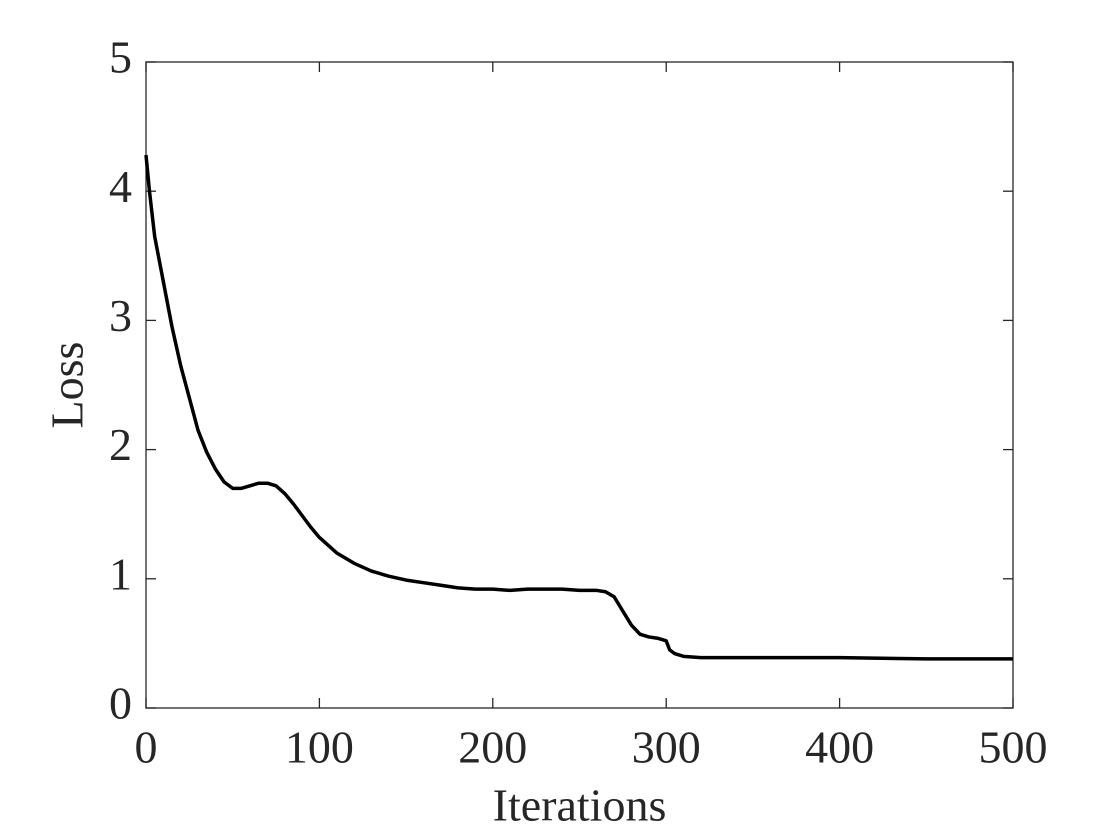 The width and height of the screenshot is (1120, 840). Describe the element at coordinates (120, 703) in the screenshot. I see `y-tick-label: 0` at that location.